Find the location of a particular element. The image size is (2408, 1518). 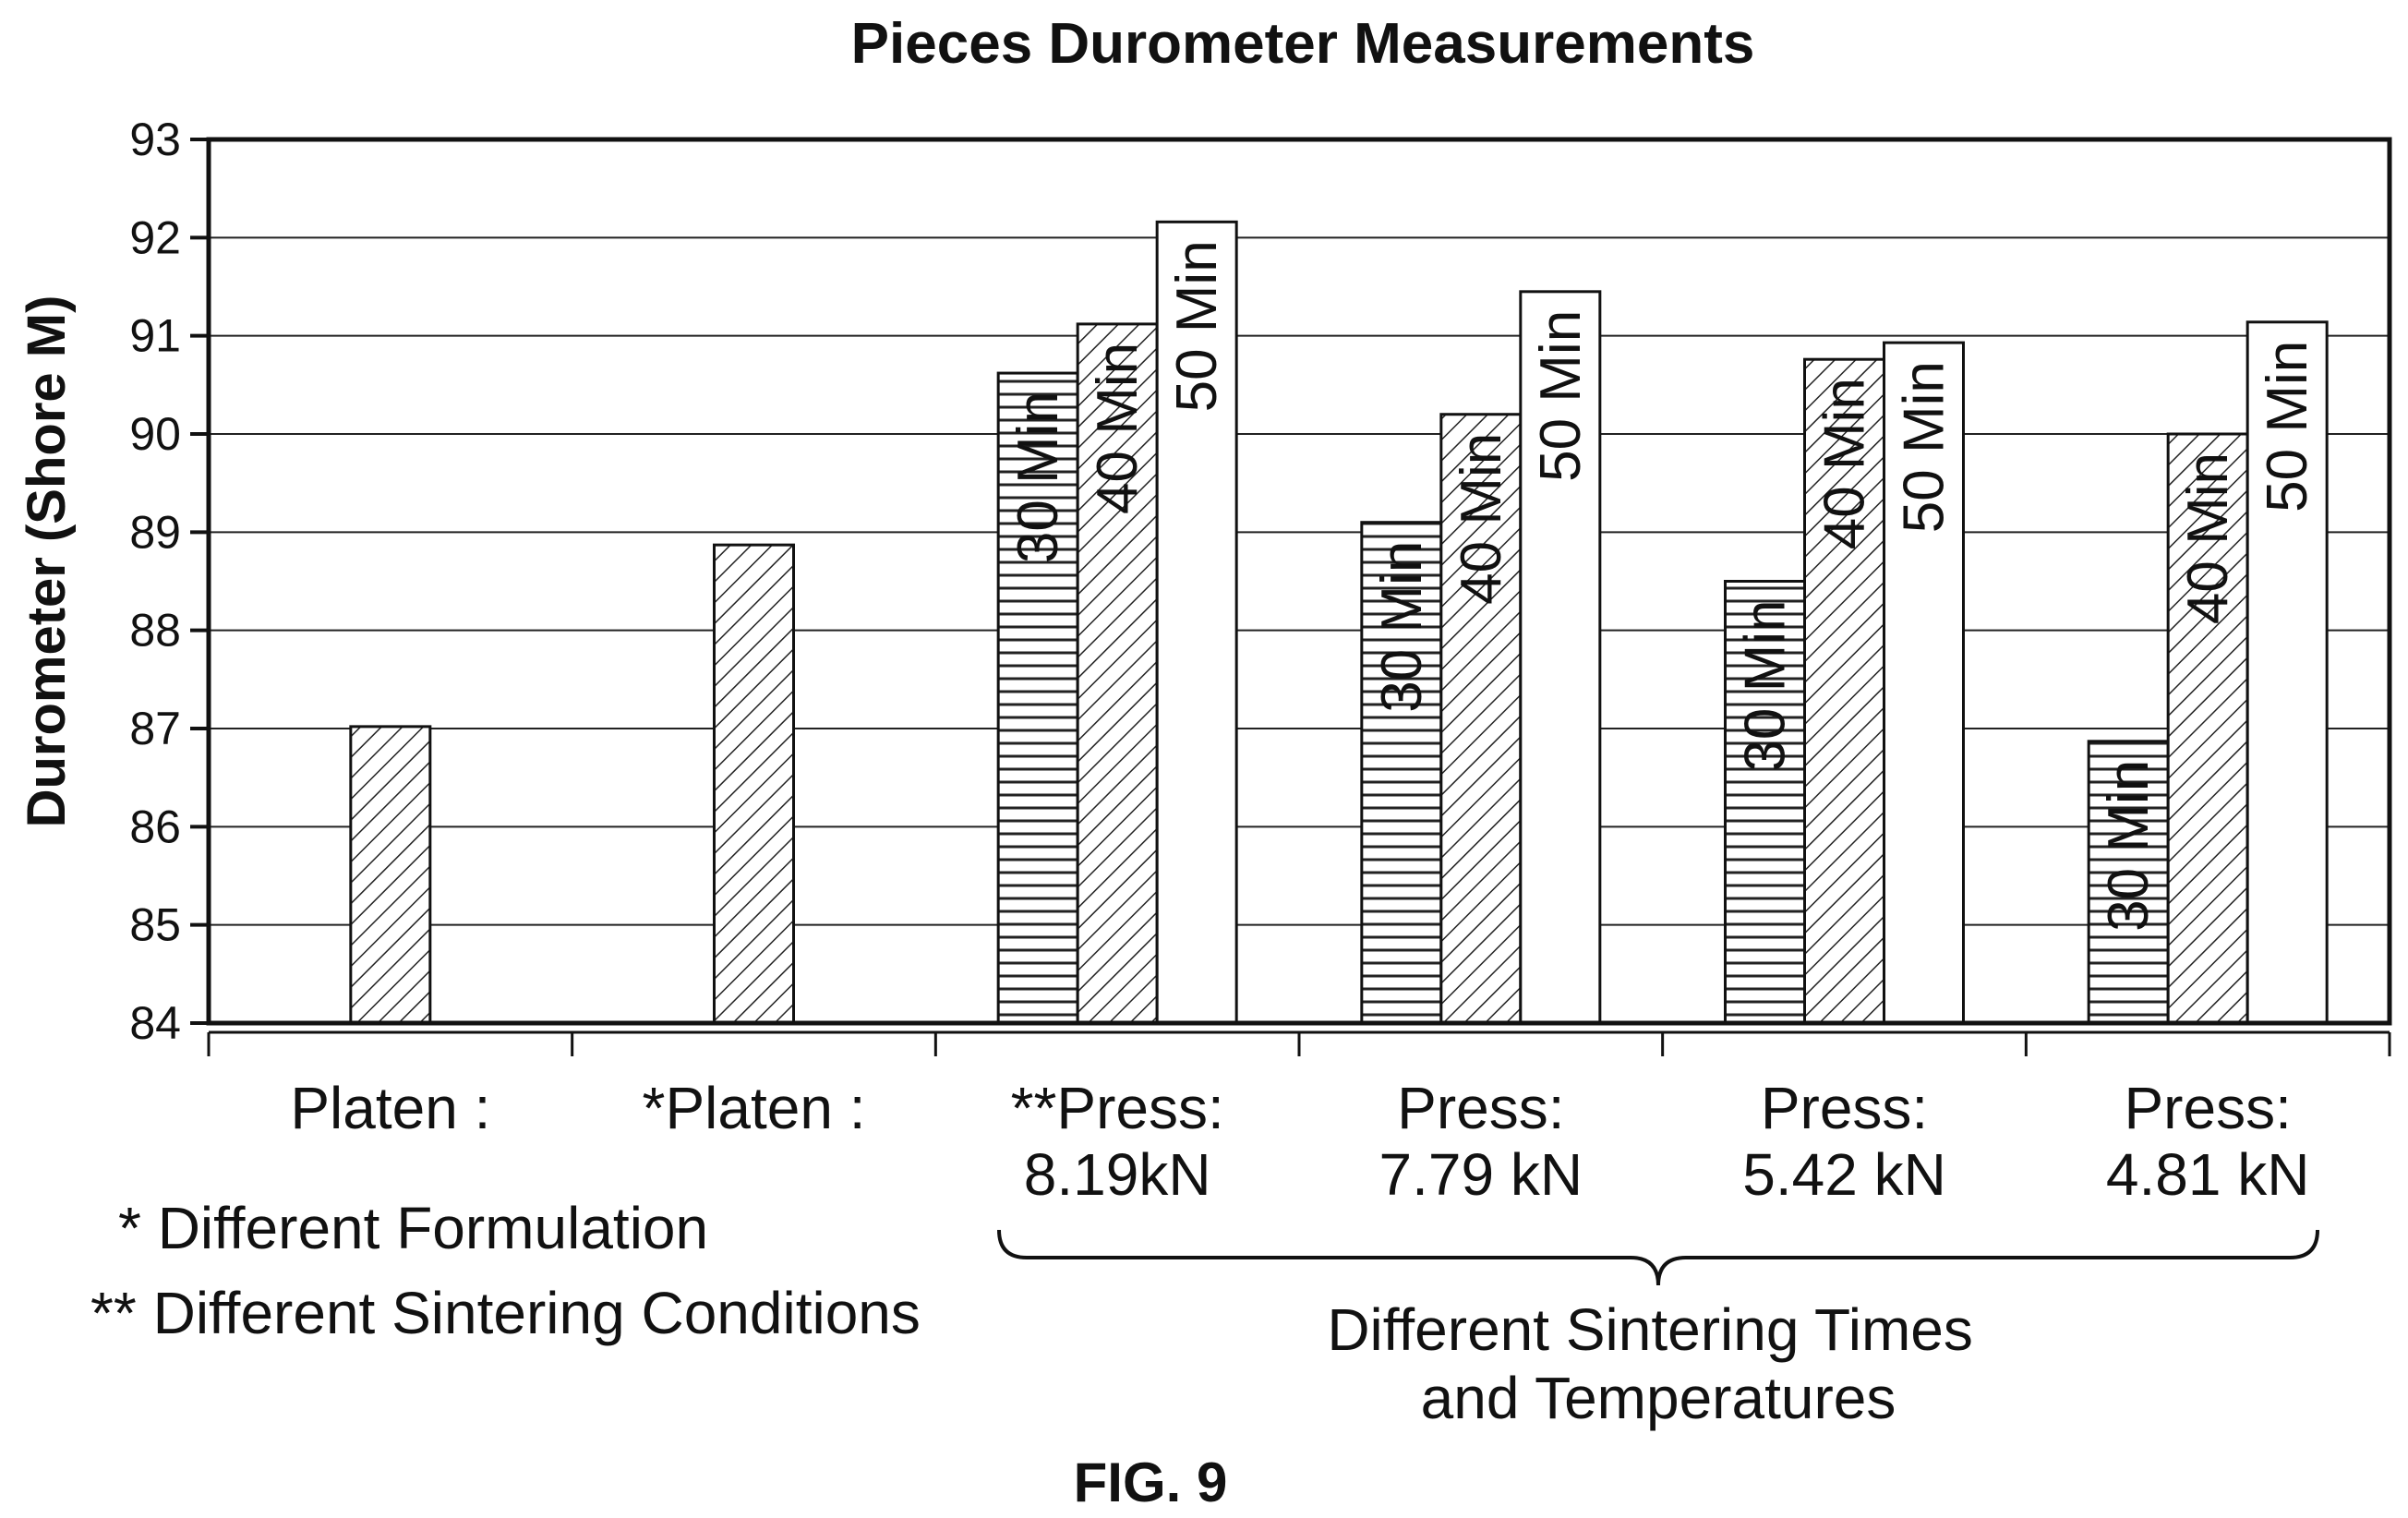

y-tick-label: 86 is located at coordinates (155, 827).